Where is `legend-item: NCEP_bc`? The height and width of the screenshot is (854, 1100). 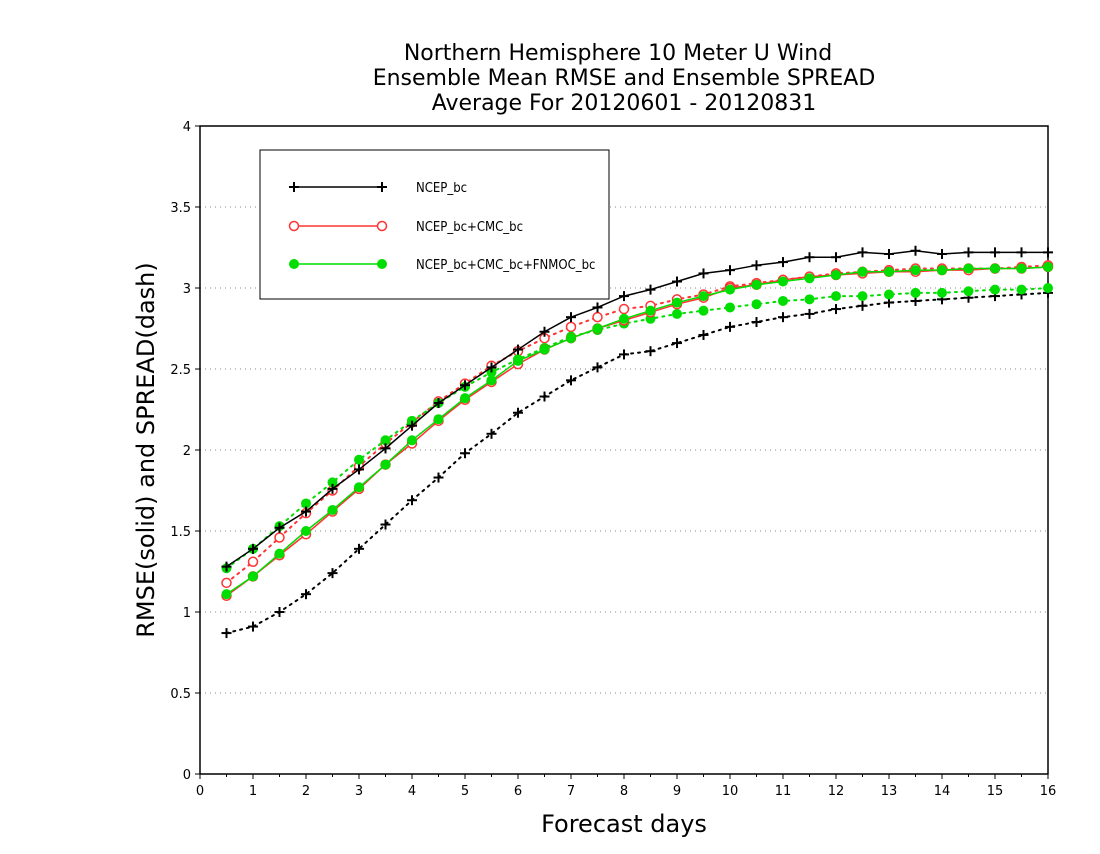
legend-item: NCEP_bc is located at coordinates (378, 188).